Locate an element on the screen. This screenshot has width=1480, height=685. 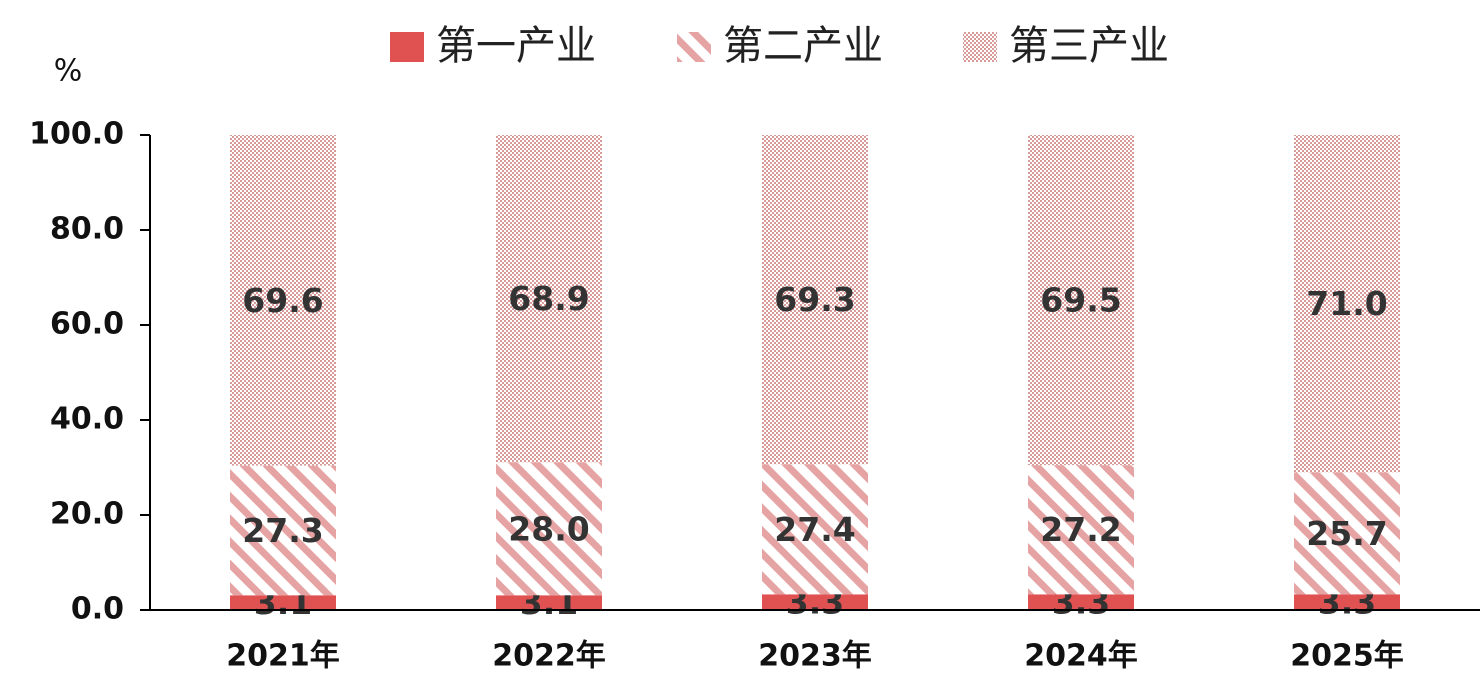
data-label: 27.3 is located at coordinates (282, 530).